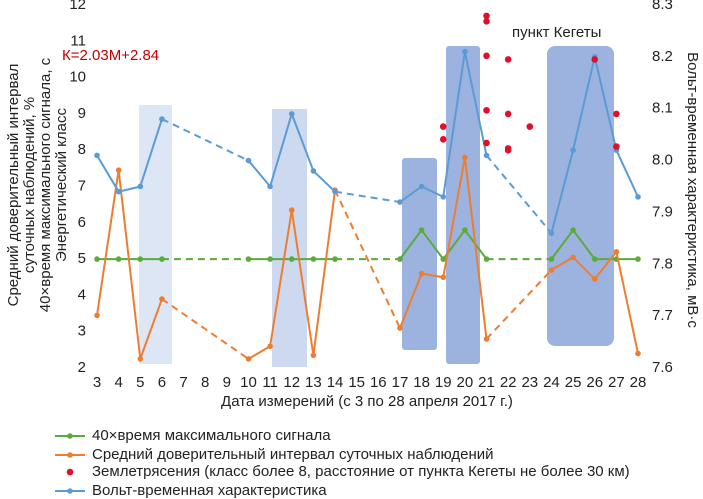  Describe the element at coordinates (465, 382) in the screenshot. I see `x-tick-label: 20` at that location.